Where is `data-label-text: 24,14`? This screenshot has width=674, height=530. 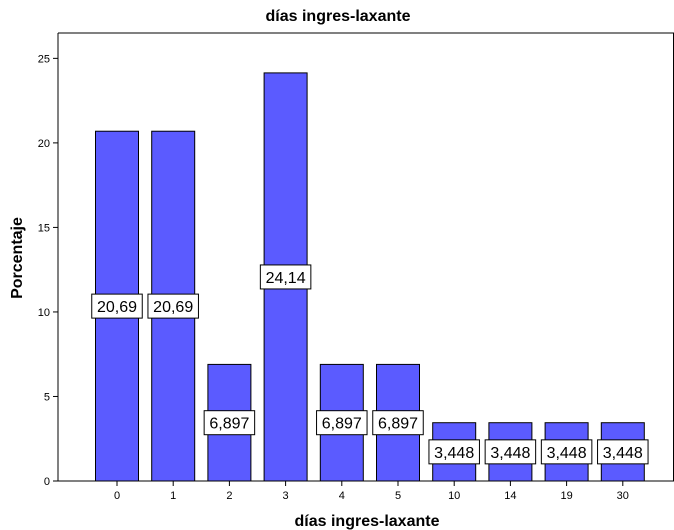 data-label-text: 24,14 is located at coordinates (286, 278).